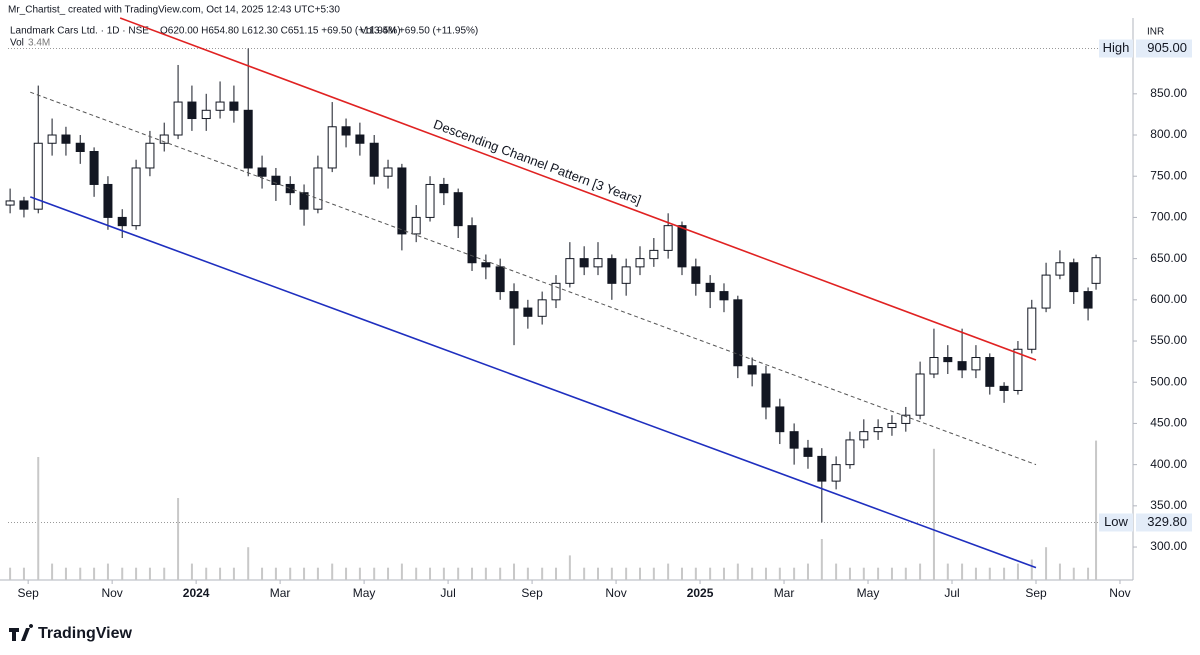 This screenshot has height=655, width=1200. Describe the element at coordinates (419, 31) in the screenshot. I see `volume-legend: Vol3.4M +69.50 (+11.95%)` at that location.